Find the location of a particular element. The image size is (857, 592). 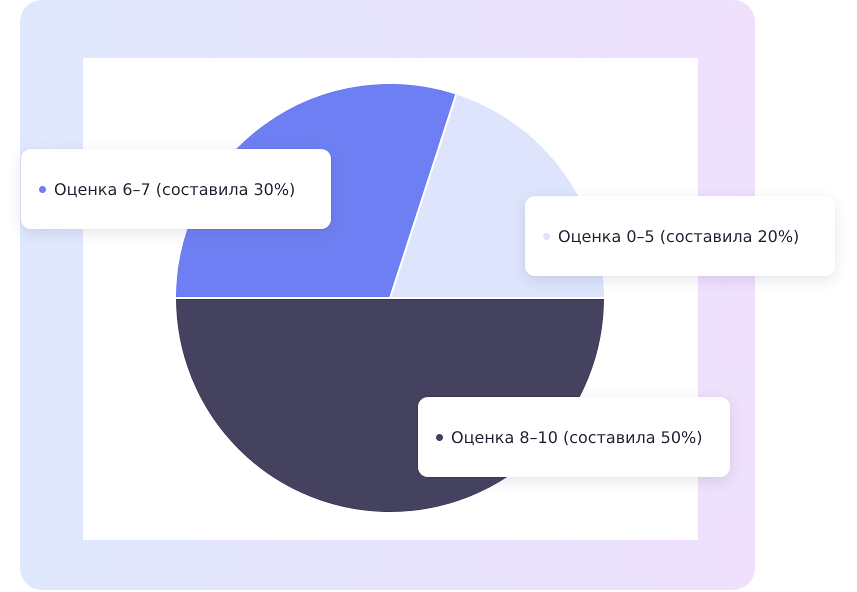

legend-label: Оценка 0–5 (составила 20%) is located at coordinates (679, 236).